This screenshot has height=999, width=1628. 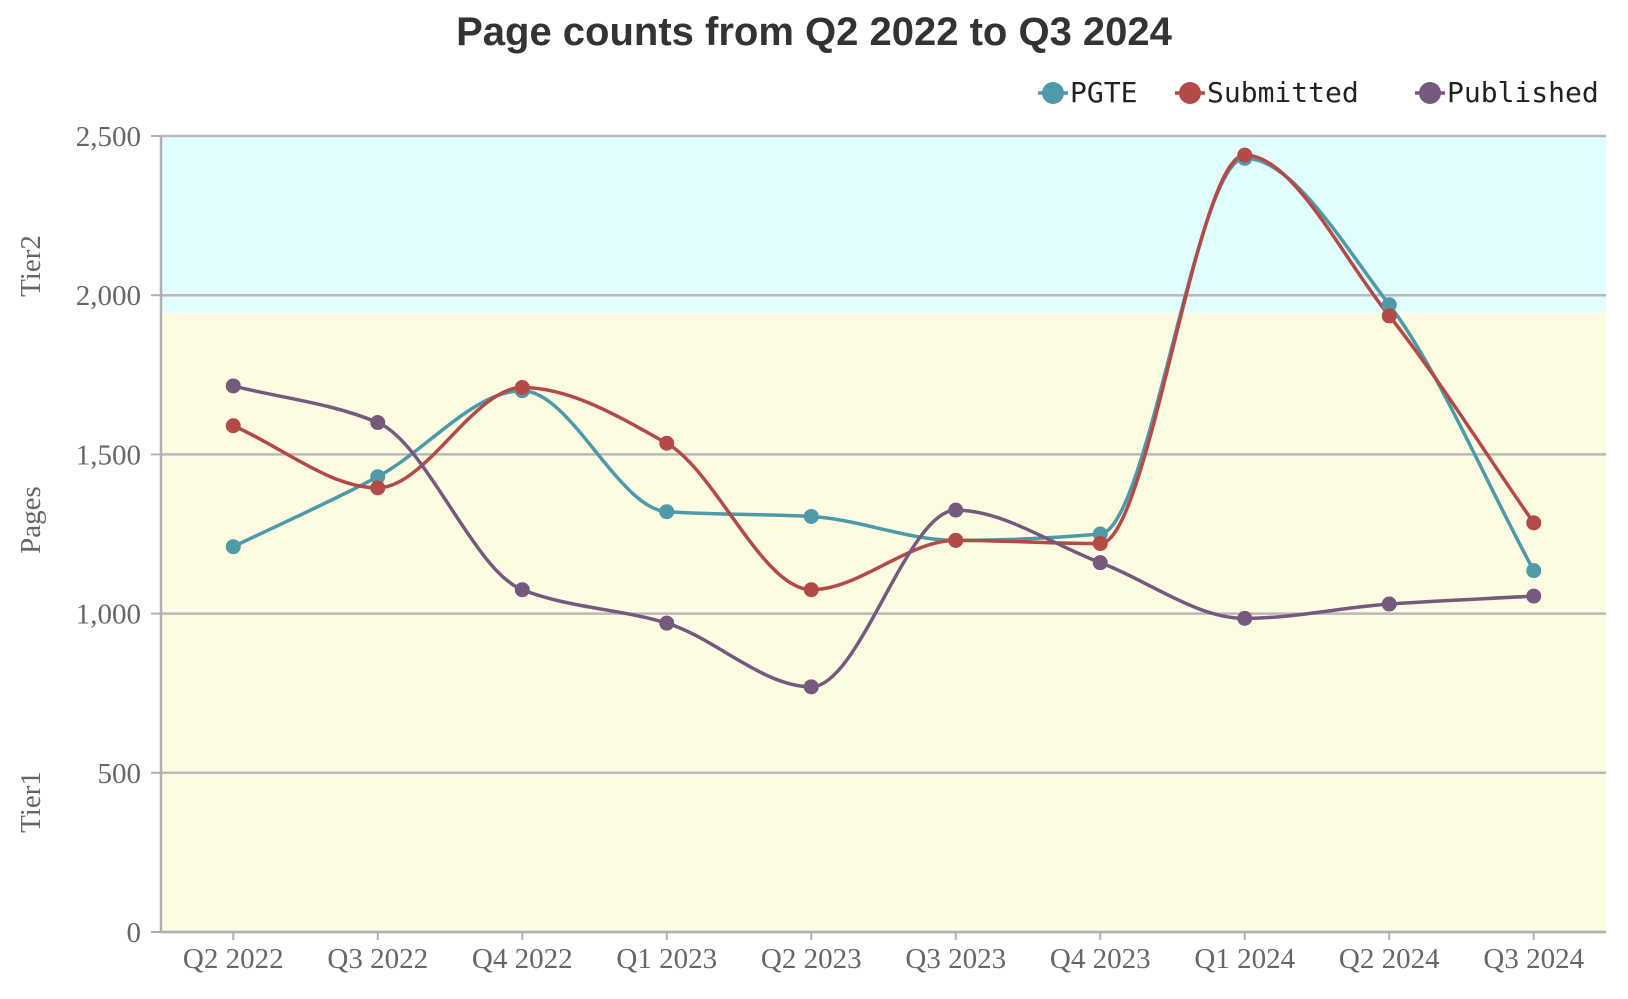 What do you see at coordinates (108, 137) in the screenshot?
I see `y-tick-label: 2,500` at bounding box center [108, 137].